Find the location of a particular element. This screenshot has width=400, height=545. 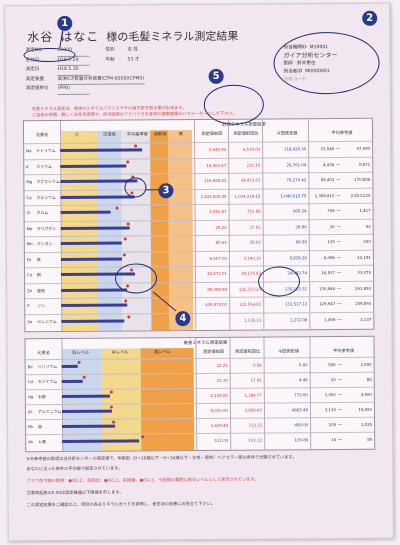

element-name: アルミニウム is located at coordinates (49, 411).